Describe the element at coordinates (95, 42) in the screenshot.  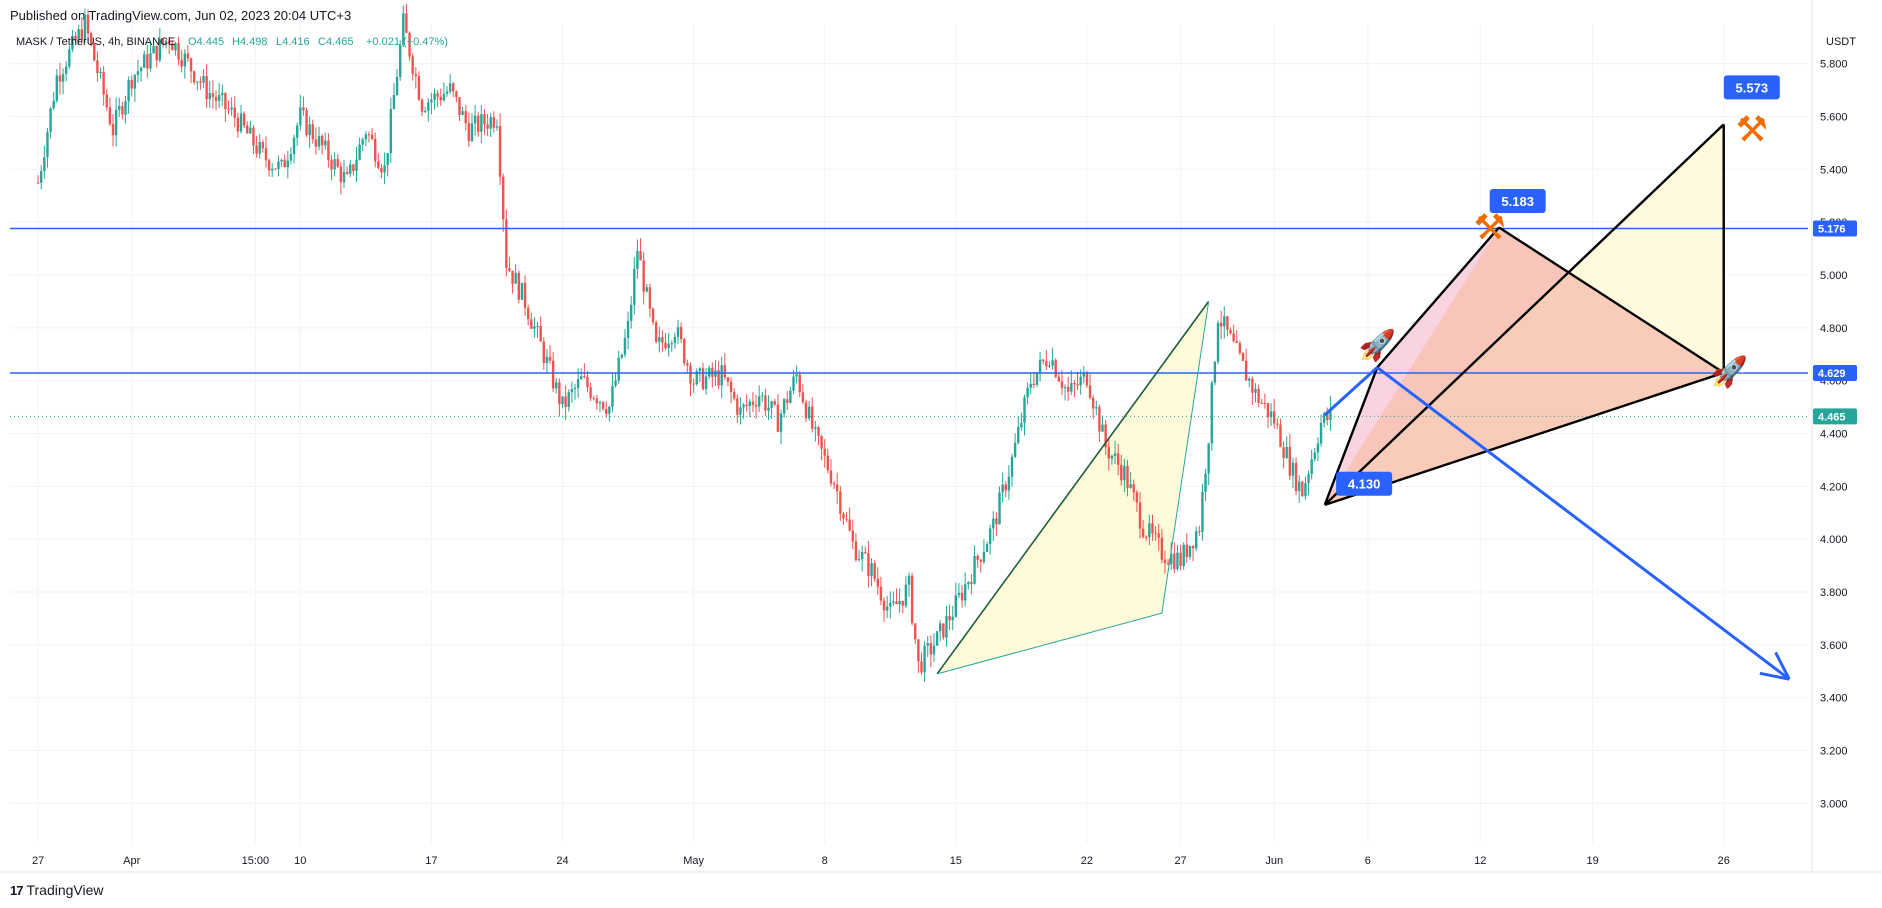
I see `symbol-pair: MASK / TetherUS, 4h, BINANCE` at that location.